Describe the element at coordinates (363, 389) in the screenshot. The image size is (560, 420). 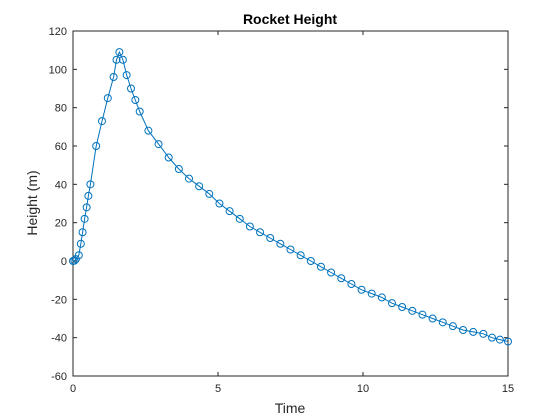
I see `x-tick-label: 10` at that location.